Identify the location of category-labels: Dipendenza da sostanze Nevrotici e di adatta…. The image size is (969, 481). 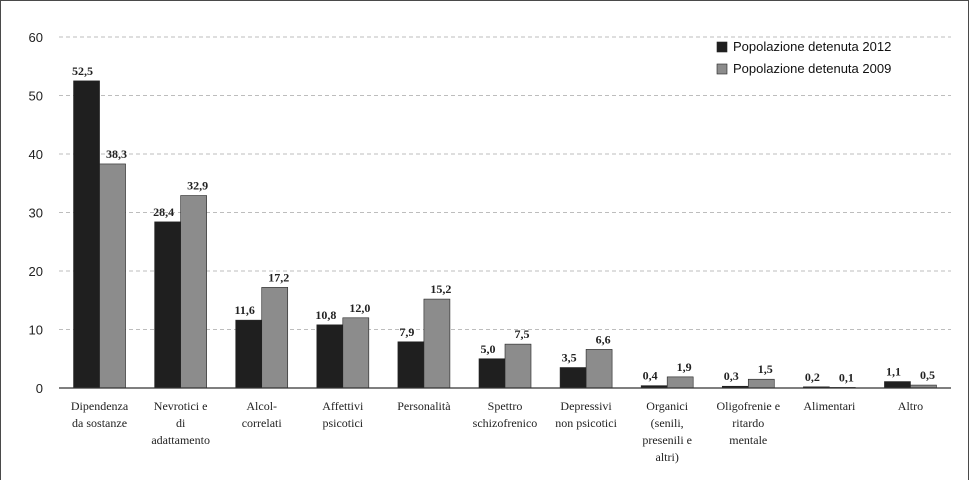
(497, 431).